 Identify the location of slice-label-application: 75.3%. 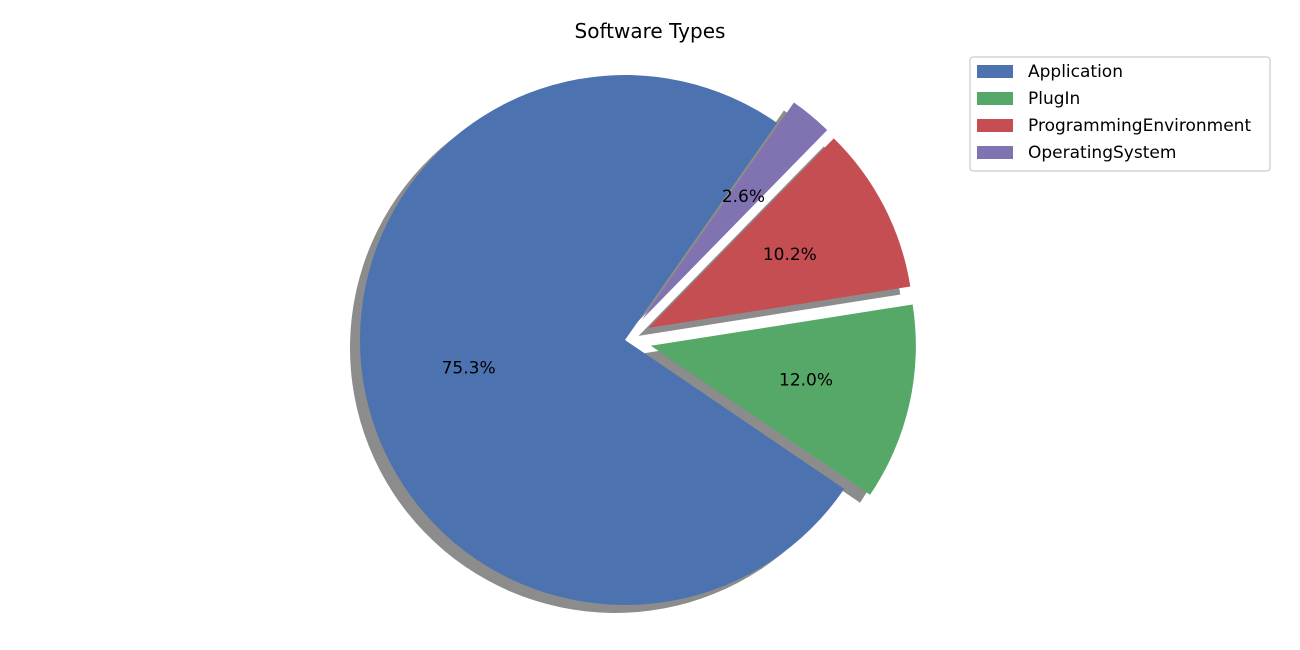
(469, 369).